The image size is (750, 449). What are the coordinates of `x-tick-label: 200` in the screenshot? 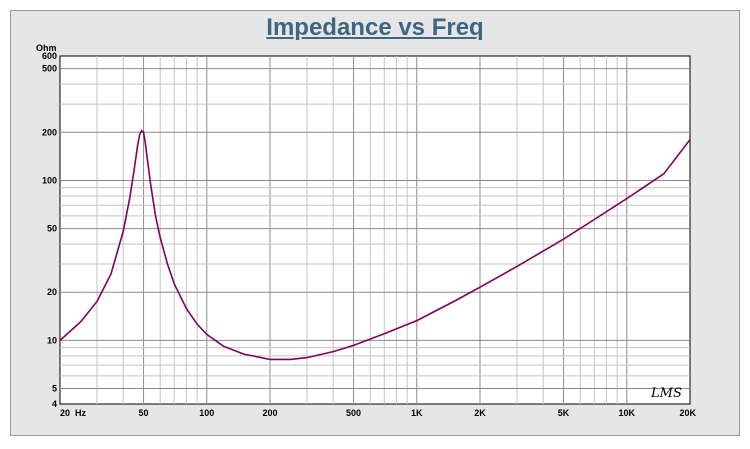 It's located at (269, 413).